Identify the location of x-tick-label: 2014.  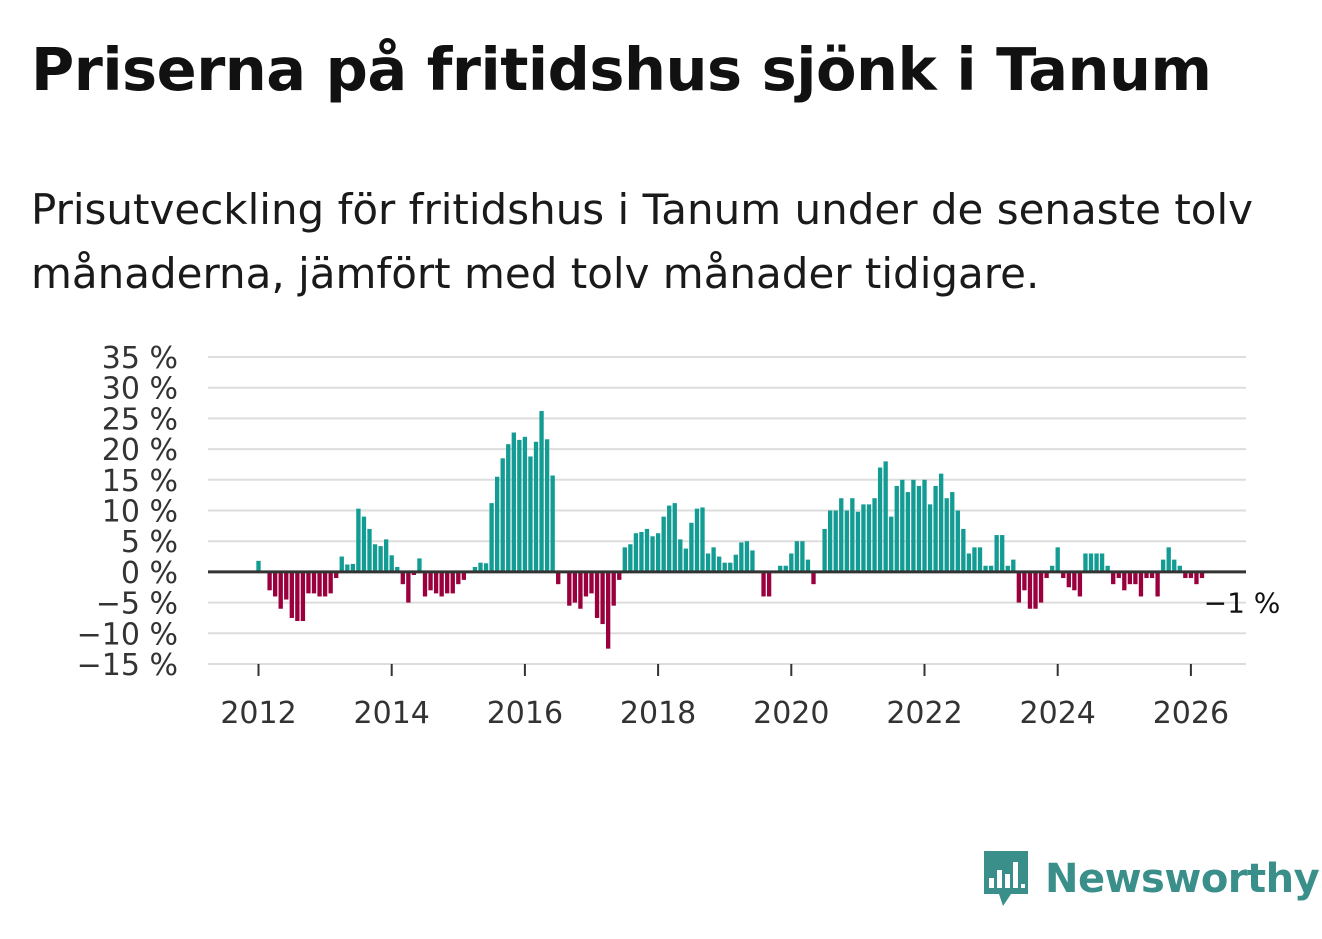
(392, 713).